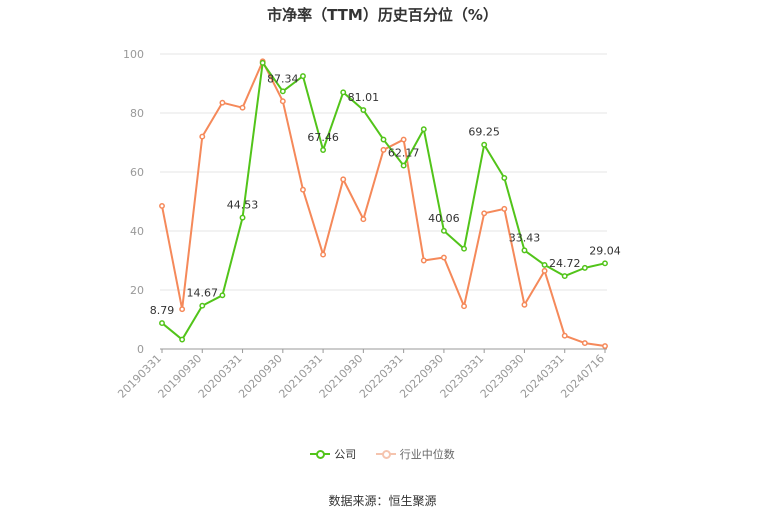  Describe the element at coordinates (137, 172) in the screenshot. I see `y-tick-label: 60` at that location.